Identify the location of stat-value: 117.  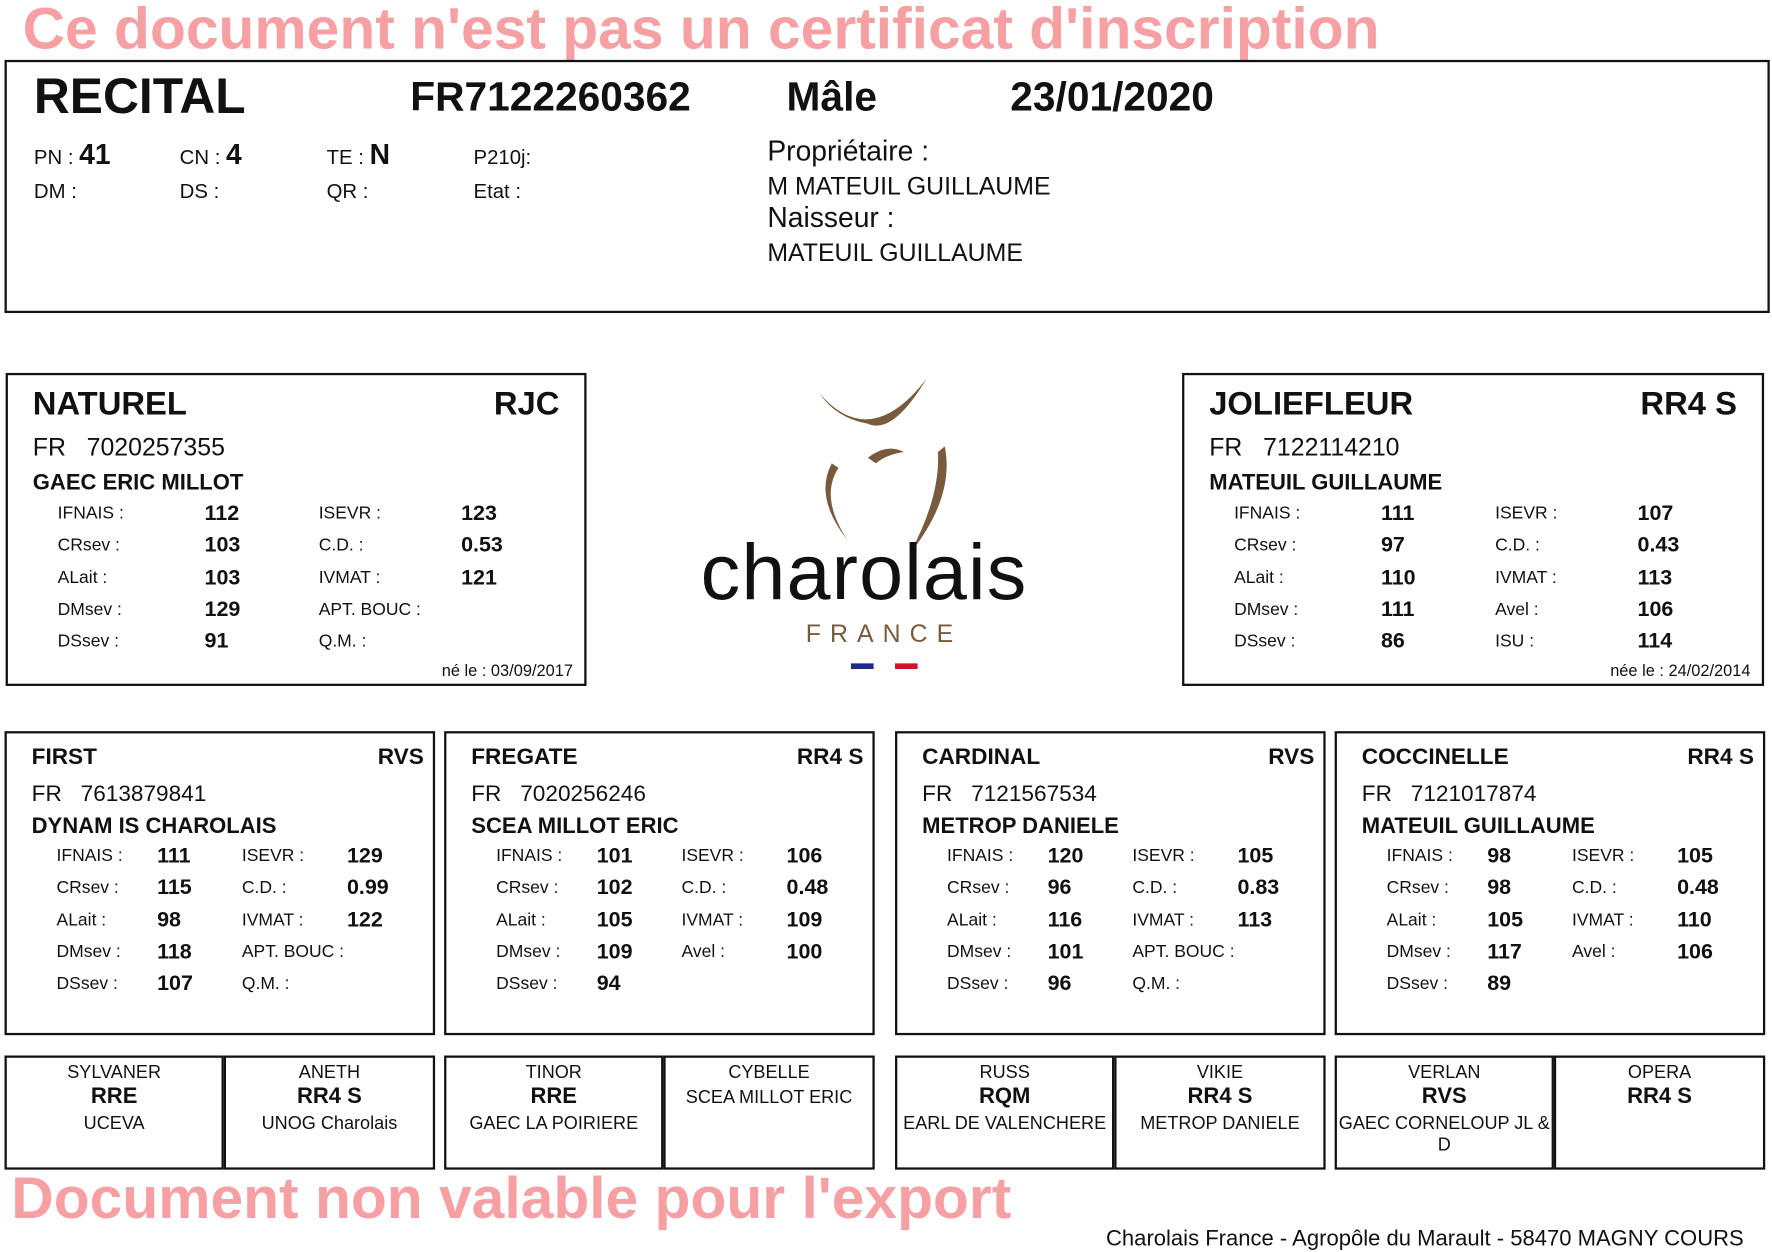
(1504, 952).